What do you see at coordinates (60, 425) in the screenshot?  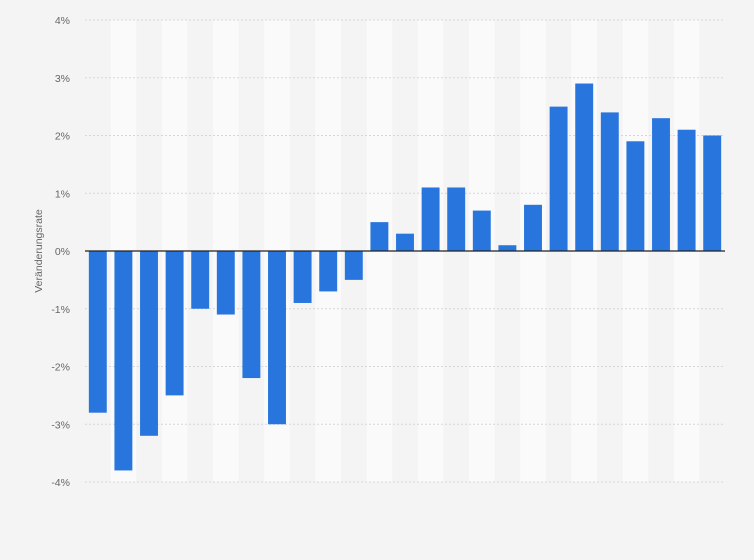 I see `y-tick-label: -3%` at bounding box center [60, 425].